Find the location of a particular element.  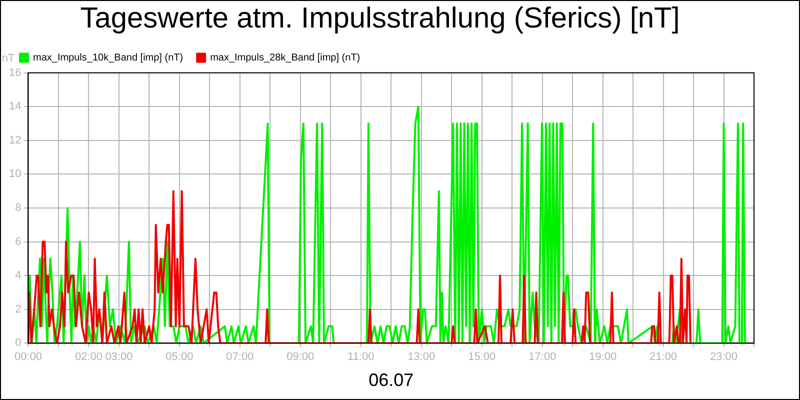

y-axis-title: nT is located at coordinates (8, 58).